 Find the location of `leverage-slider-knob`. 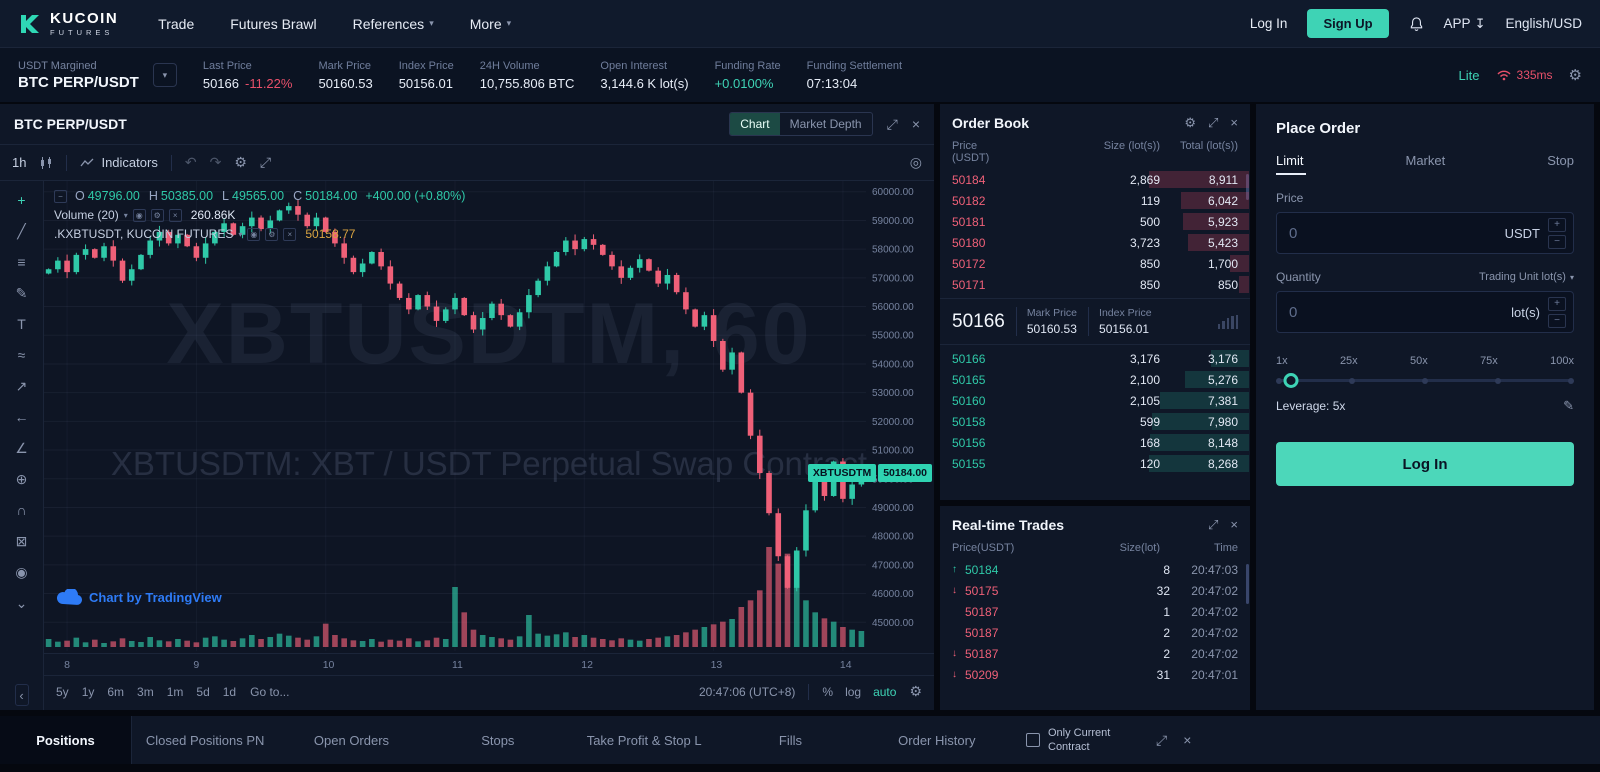

leverage-slider-knob is located at coordinates (1291, 380).